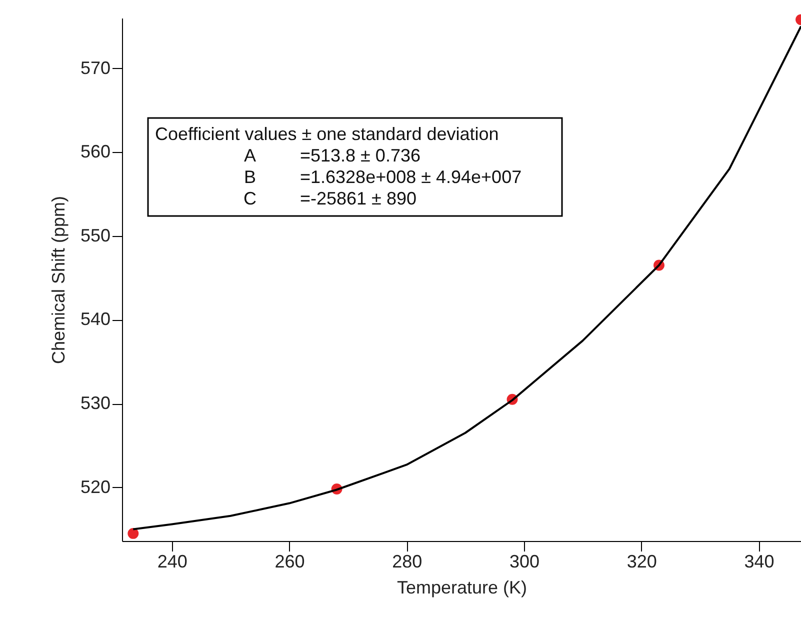 The height and width of the screenshot is (626, 801). What do you see at coordinates (360, 155) in the screenshot?
I see `annotation: =513.8 ± 0.736` at bounding box center [360, 155].